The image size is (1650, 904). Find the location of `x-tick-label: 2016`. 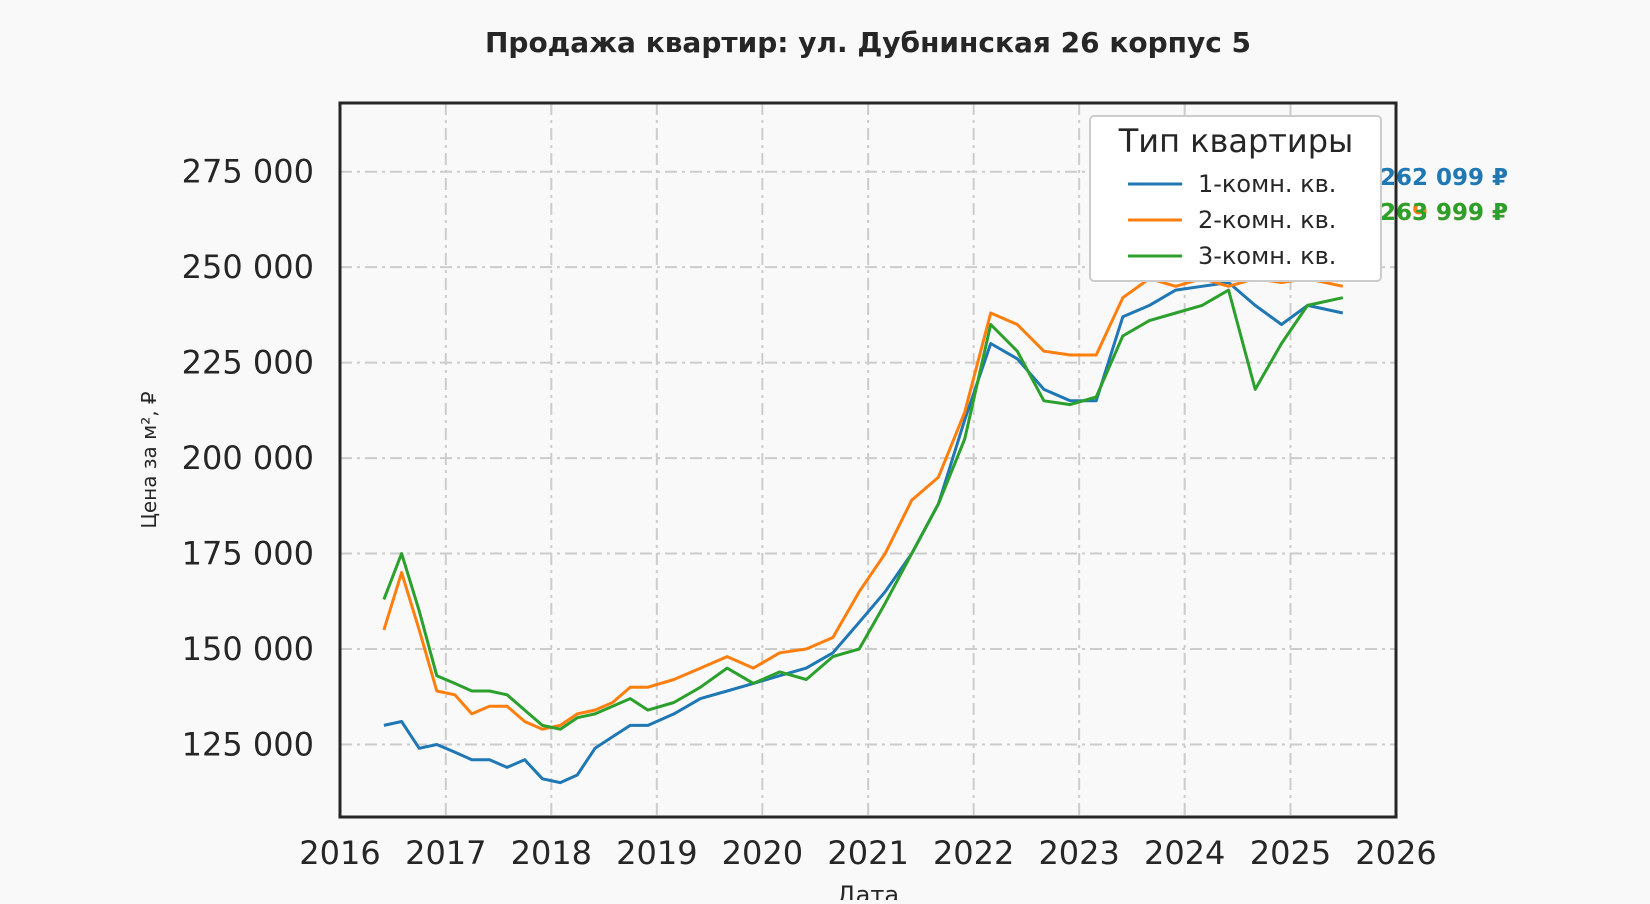

x-tick-label: 2016 is located at coordinates (339, 853).